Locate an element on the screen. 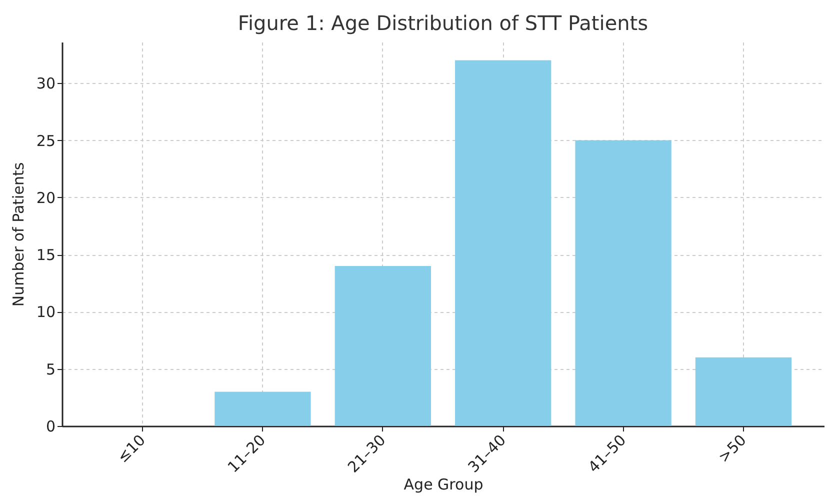  y-tick-label: 10 is located at coordinates (46, 312).